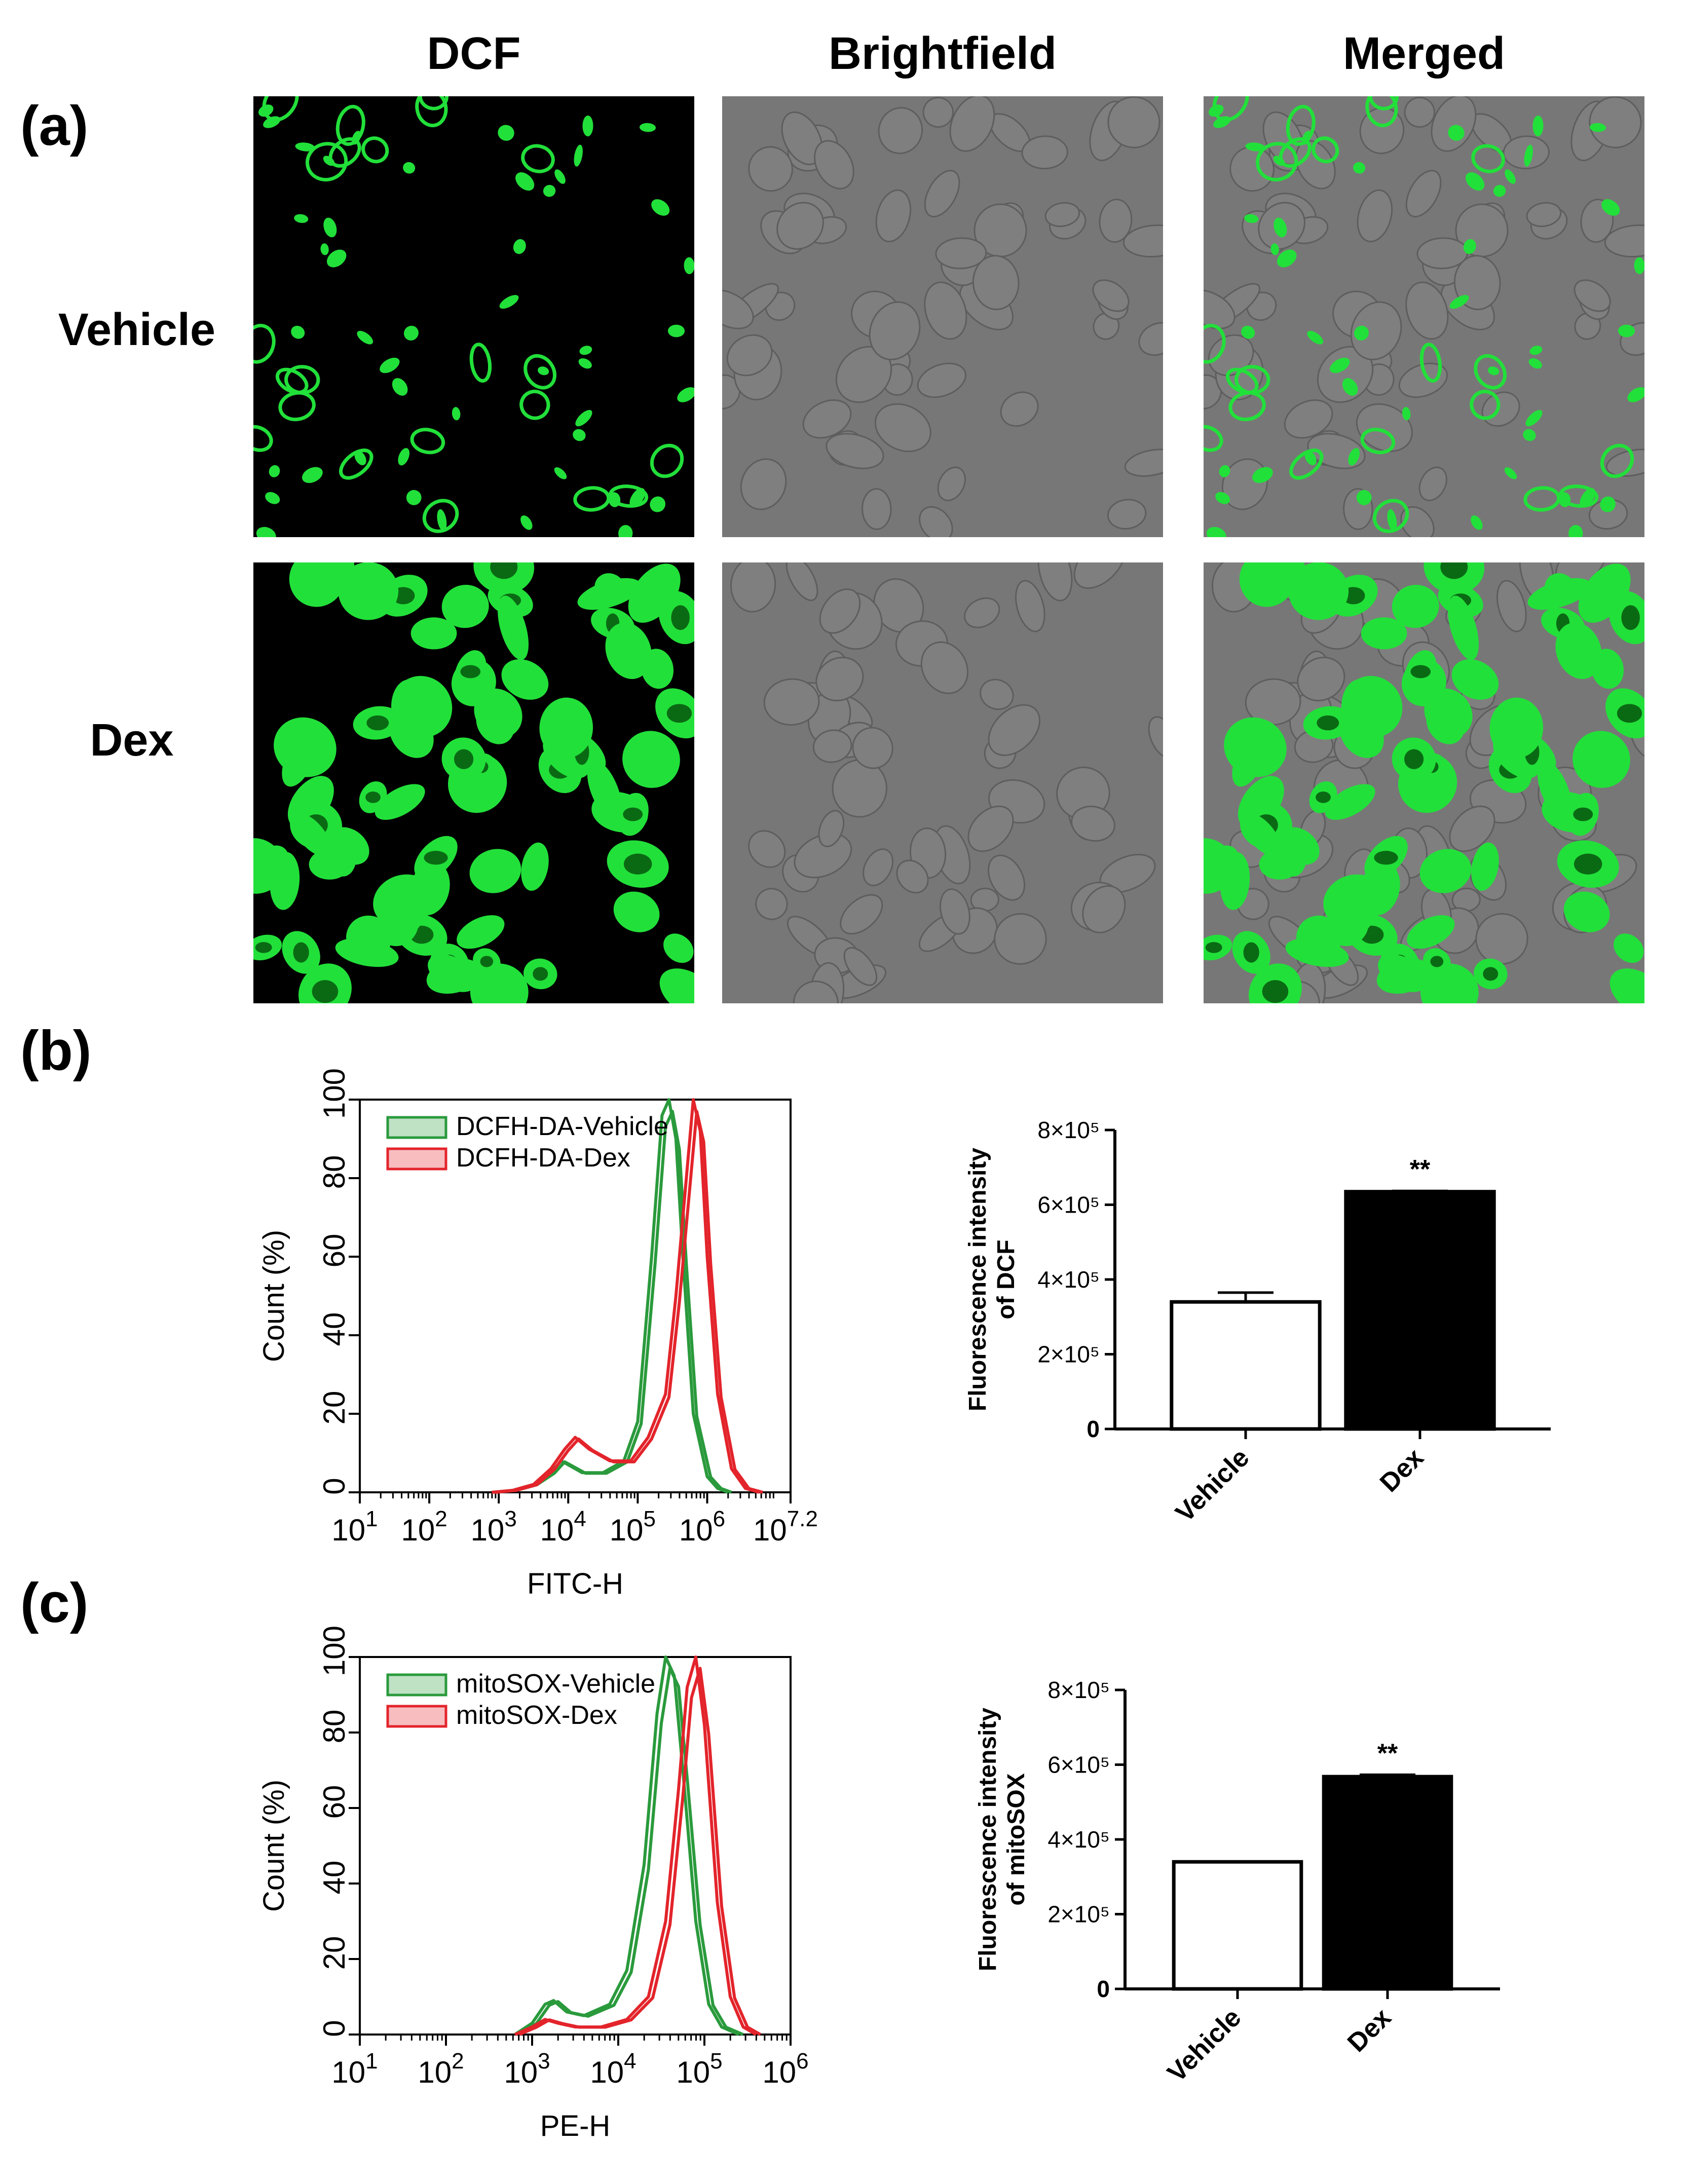 This screenshot has height=2184, width=1685. I want to click on micrograph-dex-brightfield, so click(943, 782).